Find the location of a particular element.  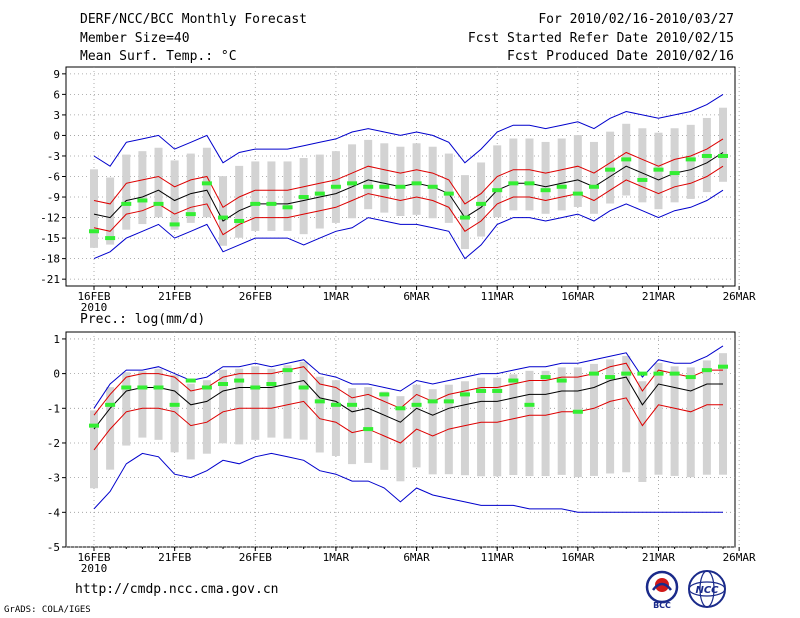

prec-x-tick-label: 16FEB is located at coordinates (93, 557).